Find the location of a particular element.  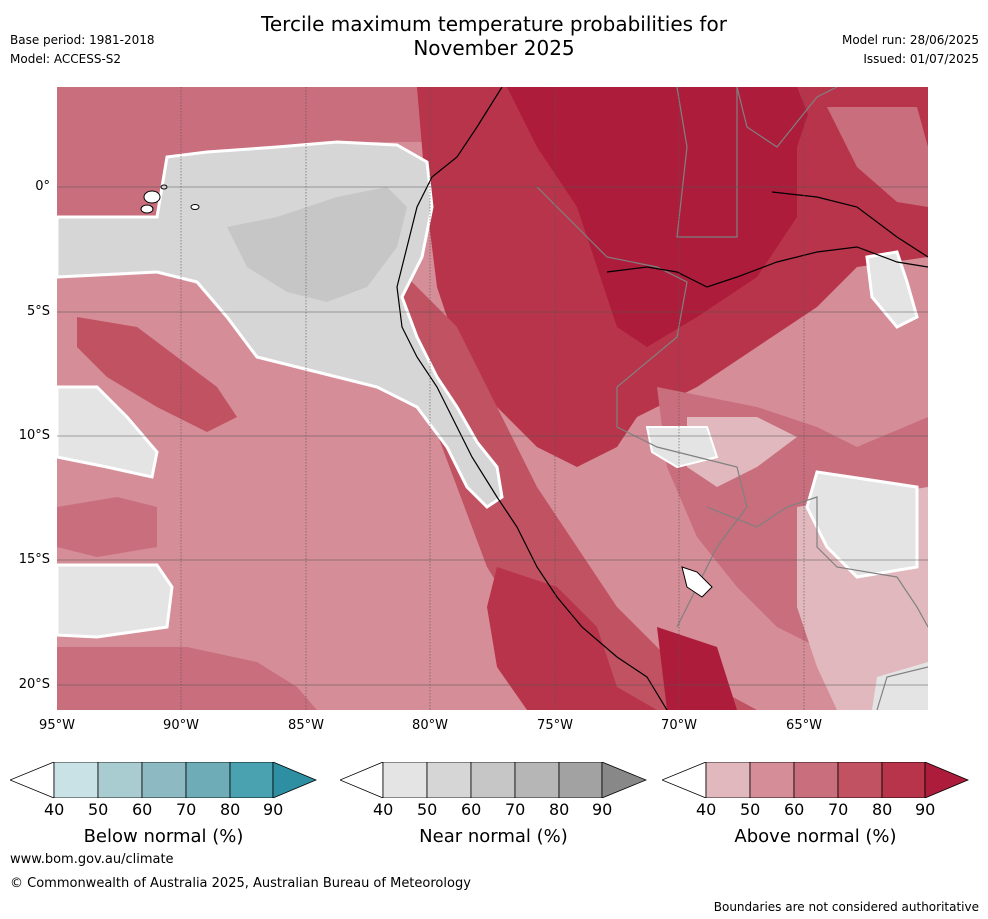

lon-label-90w: 90°W is located at coordinates (181, 725).